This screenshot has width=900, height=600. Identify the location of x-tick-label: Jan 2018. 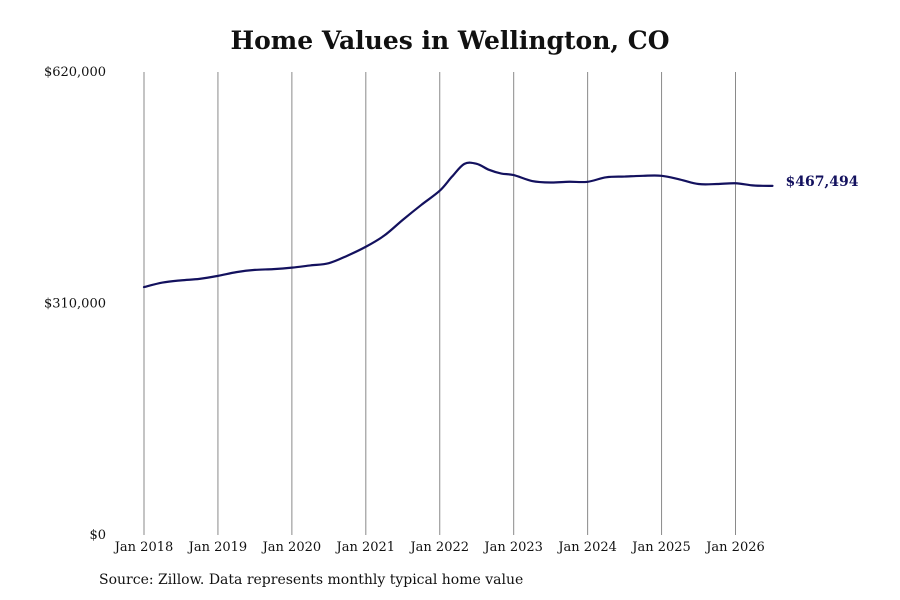
(143, 547).